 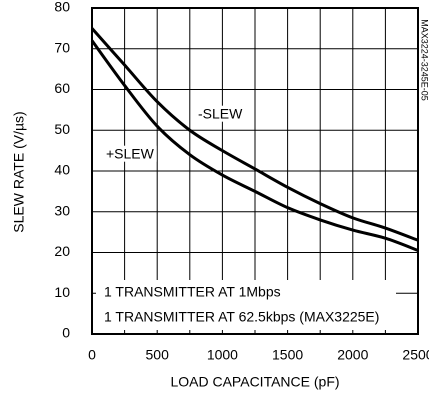 I want to click on x-tick-label: 2000, so click(x=352, y=355).